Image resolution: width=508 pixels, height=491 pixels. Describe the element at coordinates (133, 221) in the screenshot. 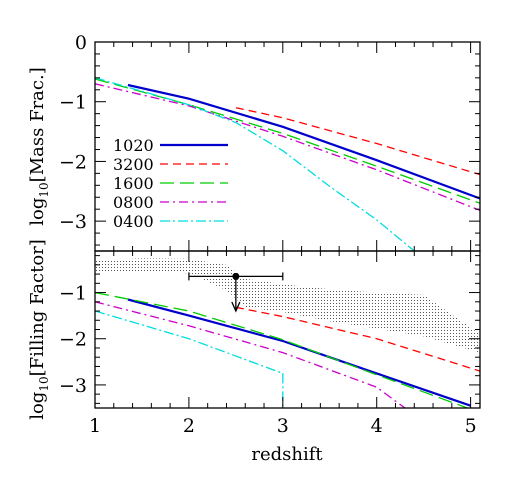

I see `legend-label-0400: 0400` at that location.